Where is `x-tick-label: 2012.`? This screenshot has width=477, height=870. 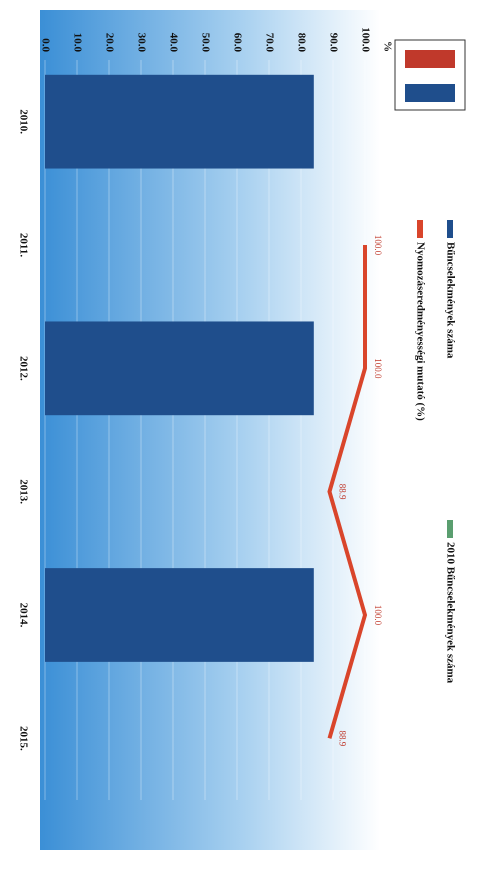 x-tick-label: 2012. is located at coordinates (23, 368).